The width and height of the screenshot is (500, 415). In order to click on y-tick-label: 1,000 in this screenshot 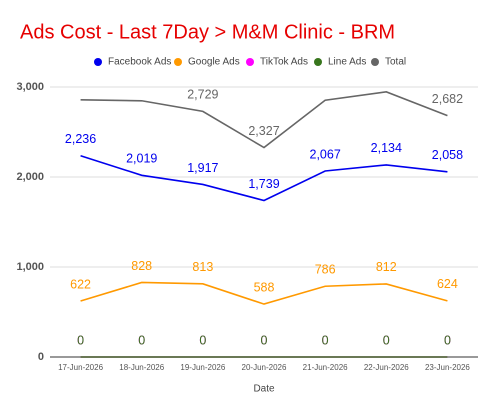, I will do `click(30, 267)`.